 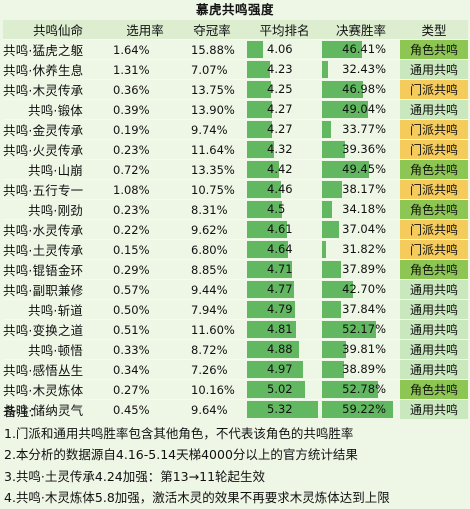 I want to click on final-win-rate-bar: 37.89%, so click(x=361, y=269).